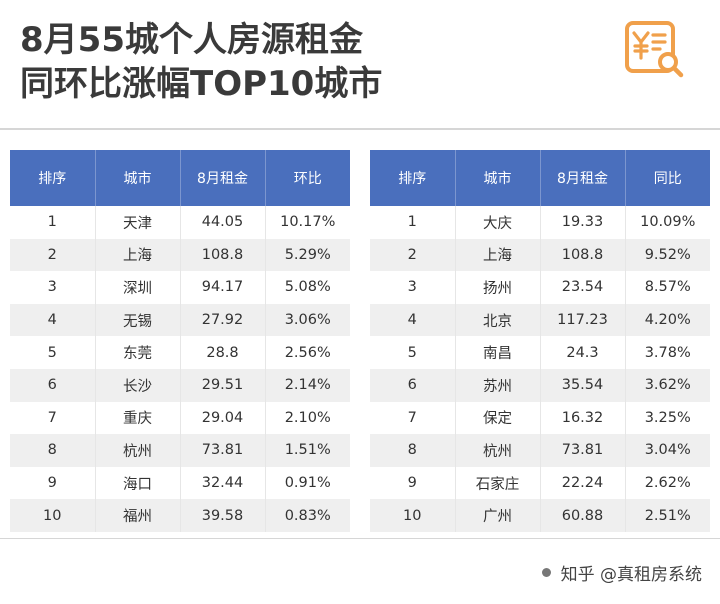 The image size is (720, 604). What do you see at coordinates (667, 352) in the screenshot?
I see `cell-change: 3.78%` at bounding box center [667, 352].